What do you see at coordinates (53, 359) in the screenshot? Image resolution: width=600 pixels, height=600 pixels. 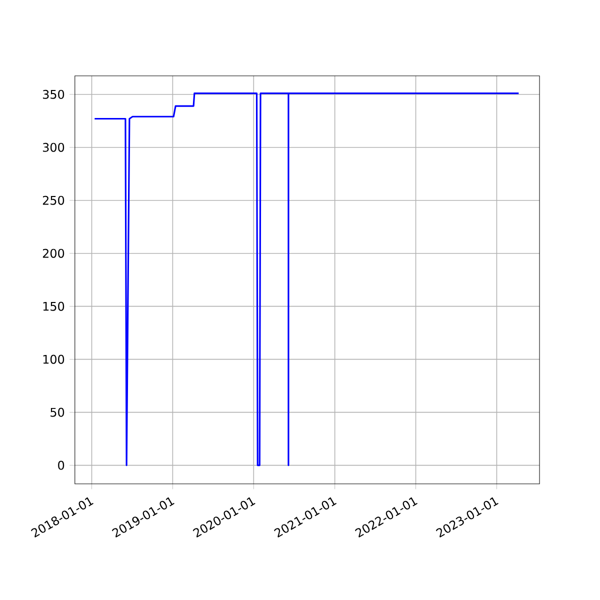 I see `y-tick-label: 100` at bounding box center [53, 359].